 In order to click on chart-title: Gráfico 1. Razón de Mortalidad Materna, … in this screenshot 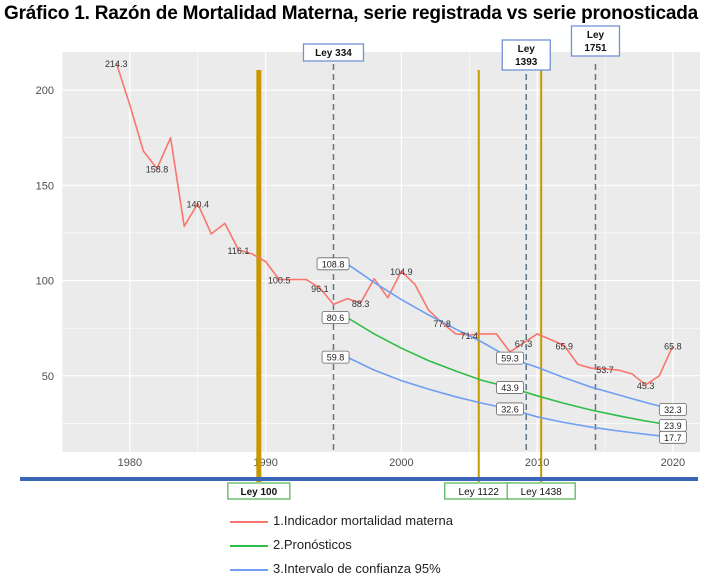, I will do `click(351, 13)`.